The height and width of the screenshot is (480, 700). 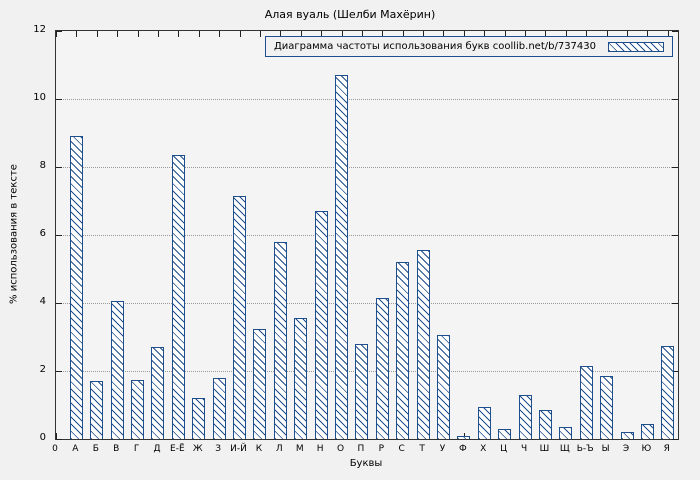 What do you see at coordinates (218, 449) in the screenshot?
I see `x-tick-label: З` at bounding box center [218, 449].